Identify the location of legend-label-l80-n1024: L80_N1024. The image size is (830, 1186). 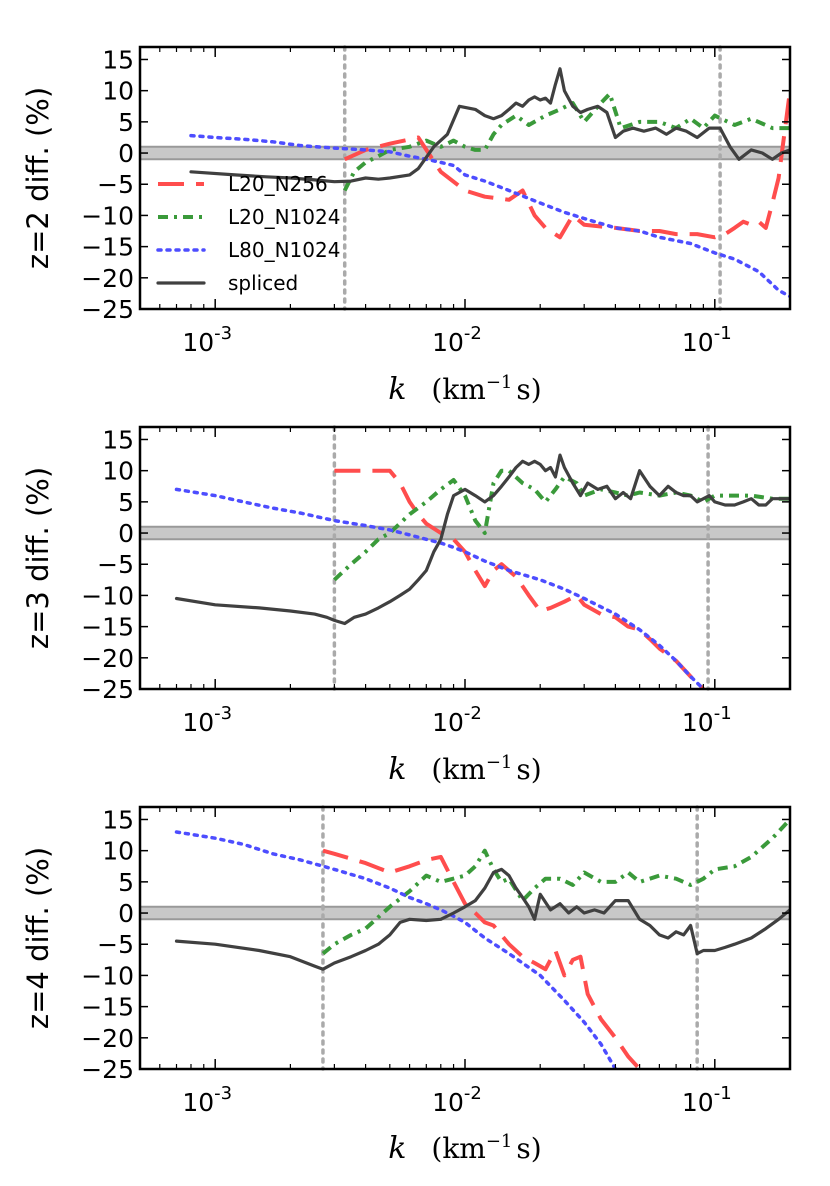
(284, 250).